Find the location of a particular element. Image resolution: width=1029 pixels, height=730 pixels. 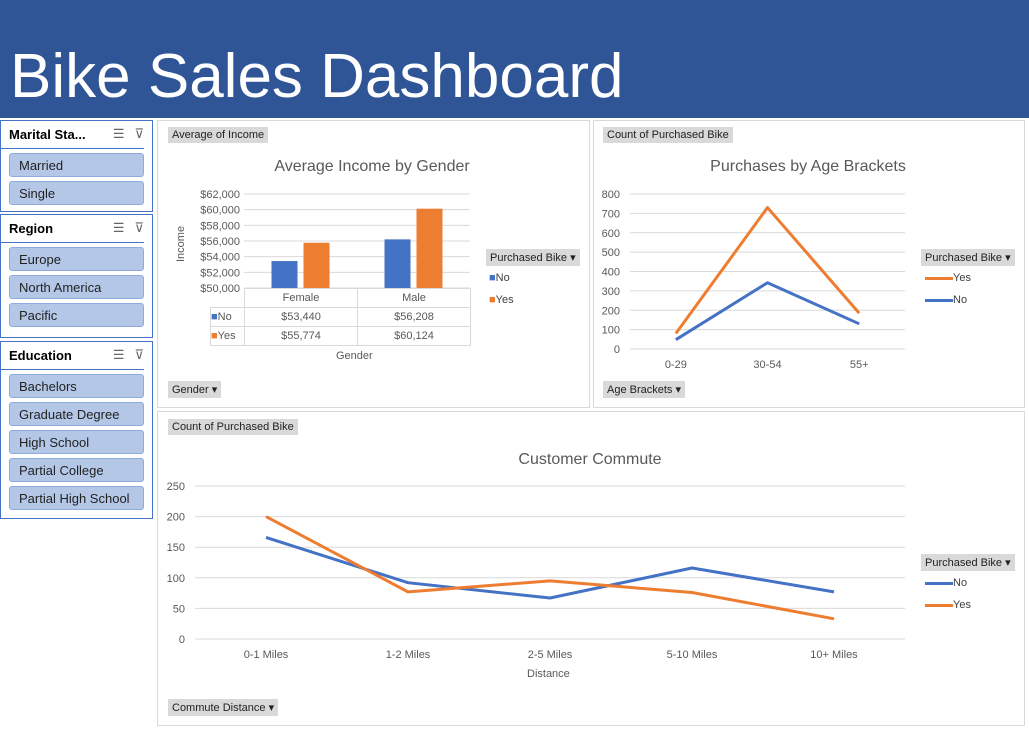

y-tick-label: 800 is located at coordinates (611, 195).